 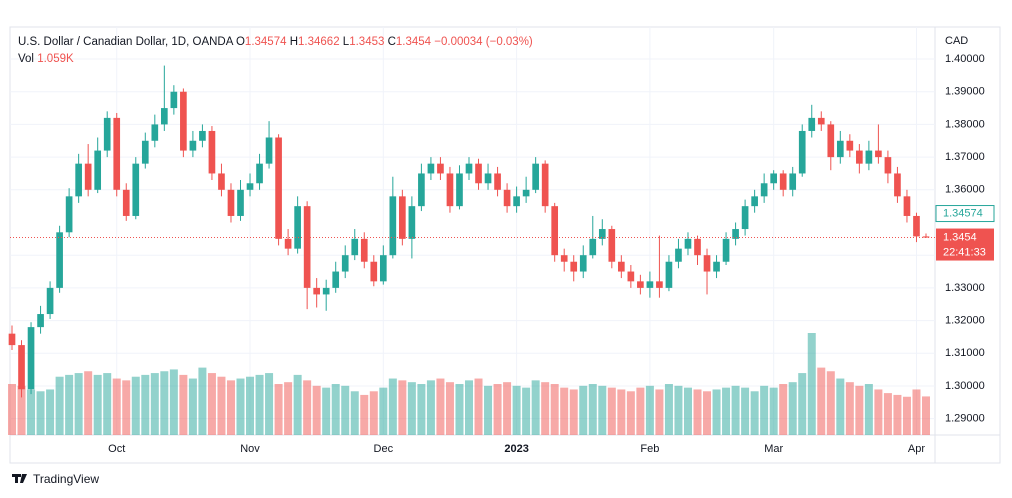 What do you see at coordinates (965, 386) in the screenshot?
I see `y-tick-label: 1.30000` at bounding box center [965, 386].